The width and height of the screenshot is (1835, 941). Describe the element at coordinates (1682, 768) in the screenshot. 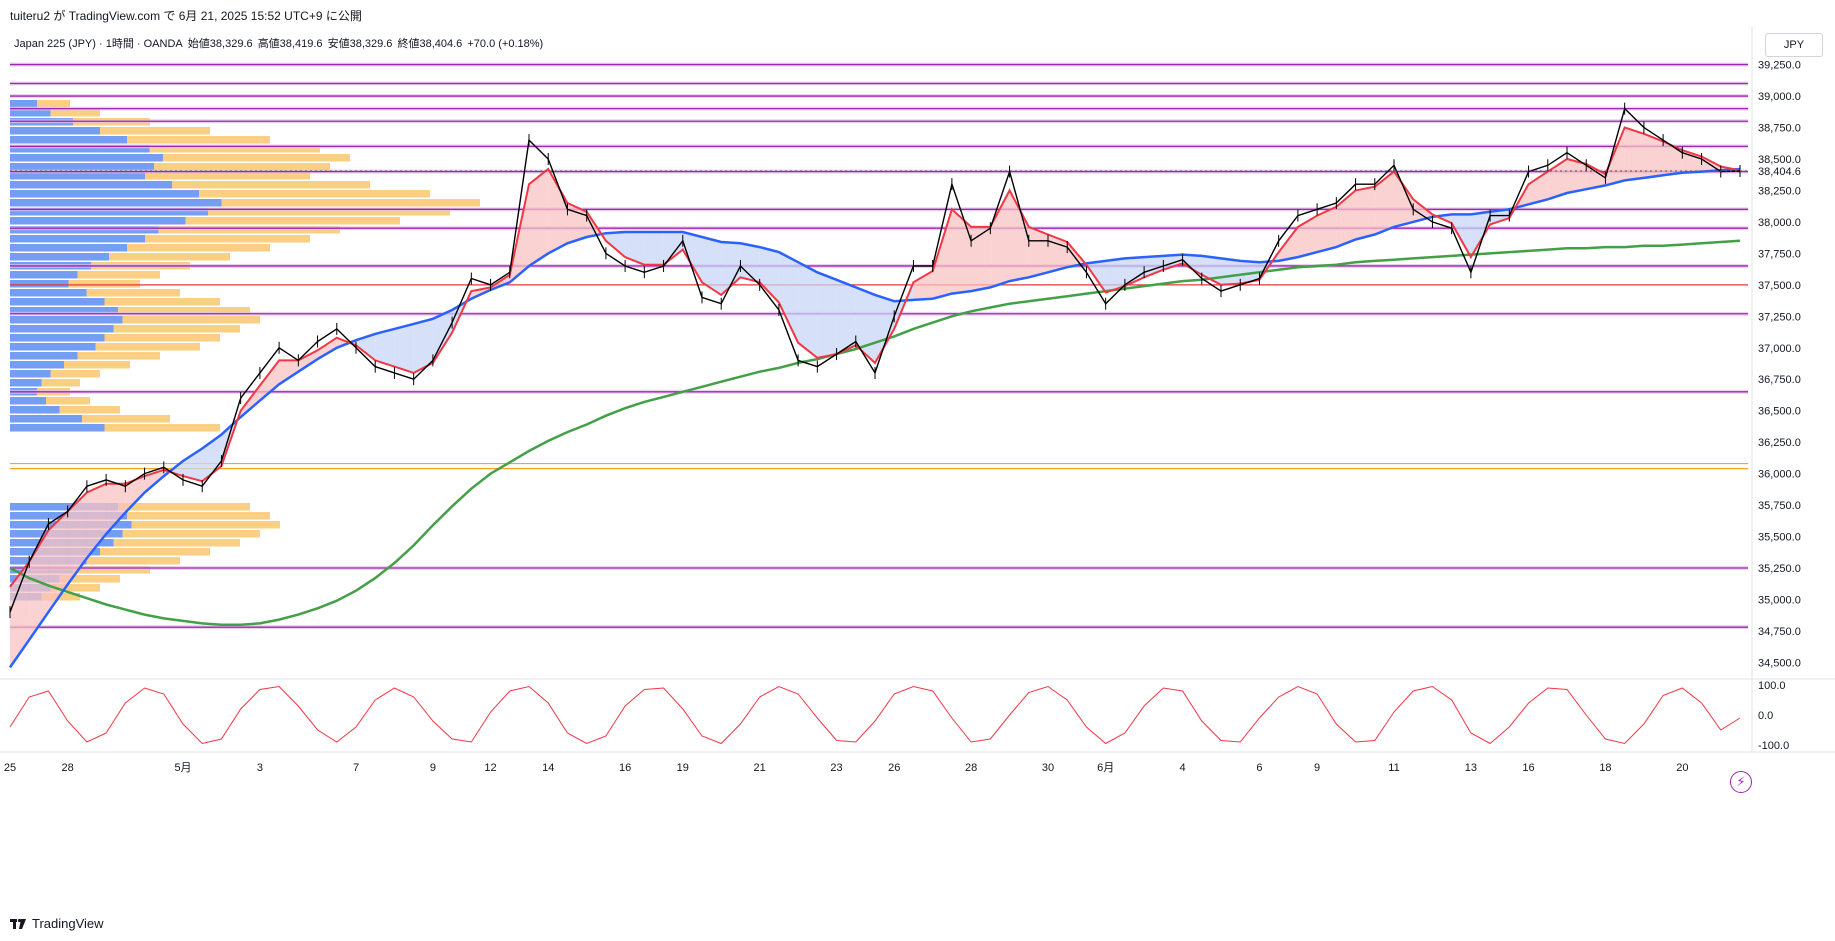

I see `x-tick-label: 20` at that location.